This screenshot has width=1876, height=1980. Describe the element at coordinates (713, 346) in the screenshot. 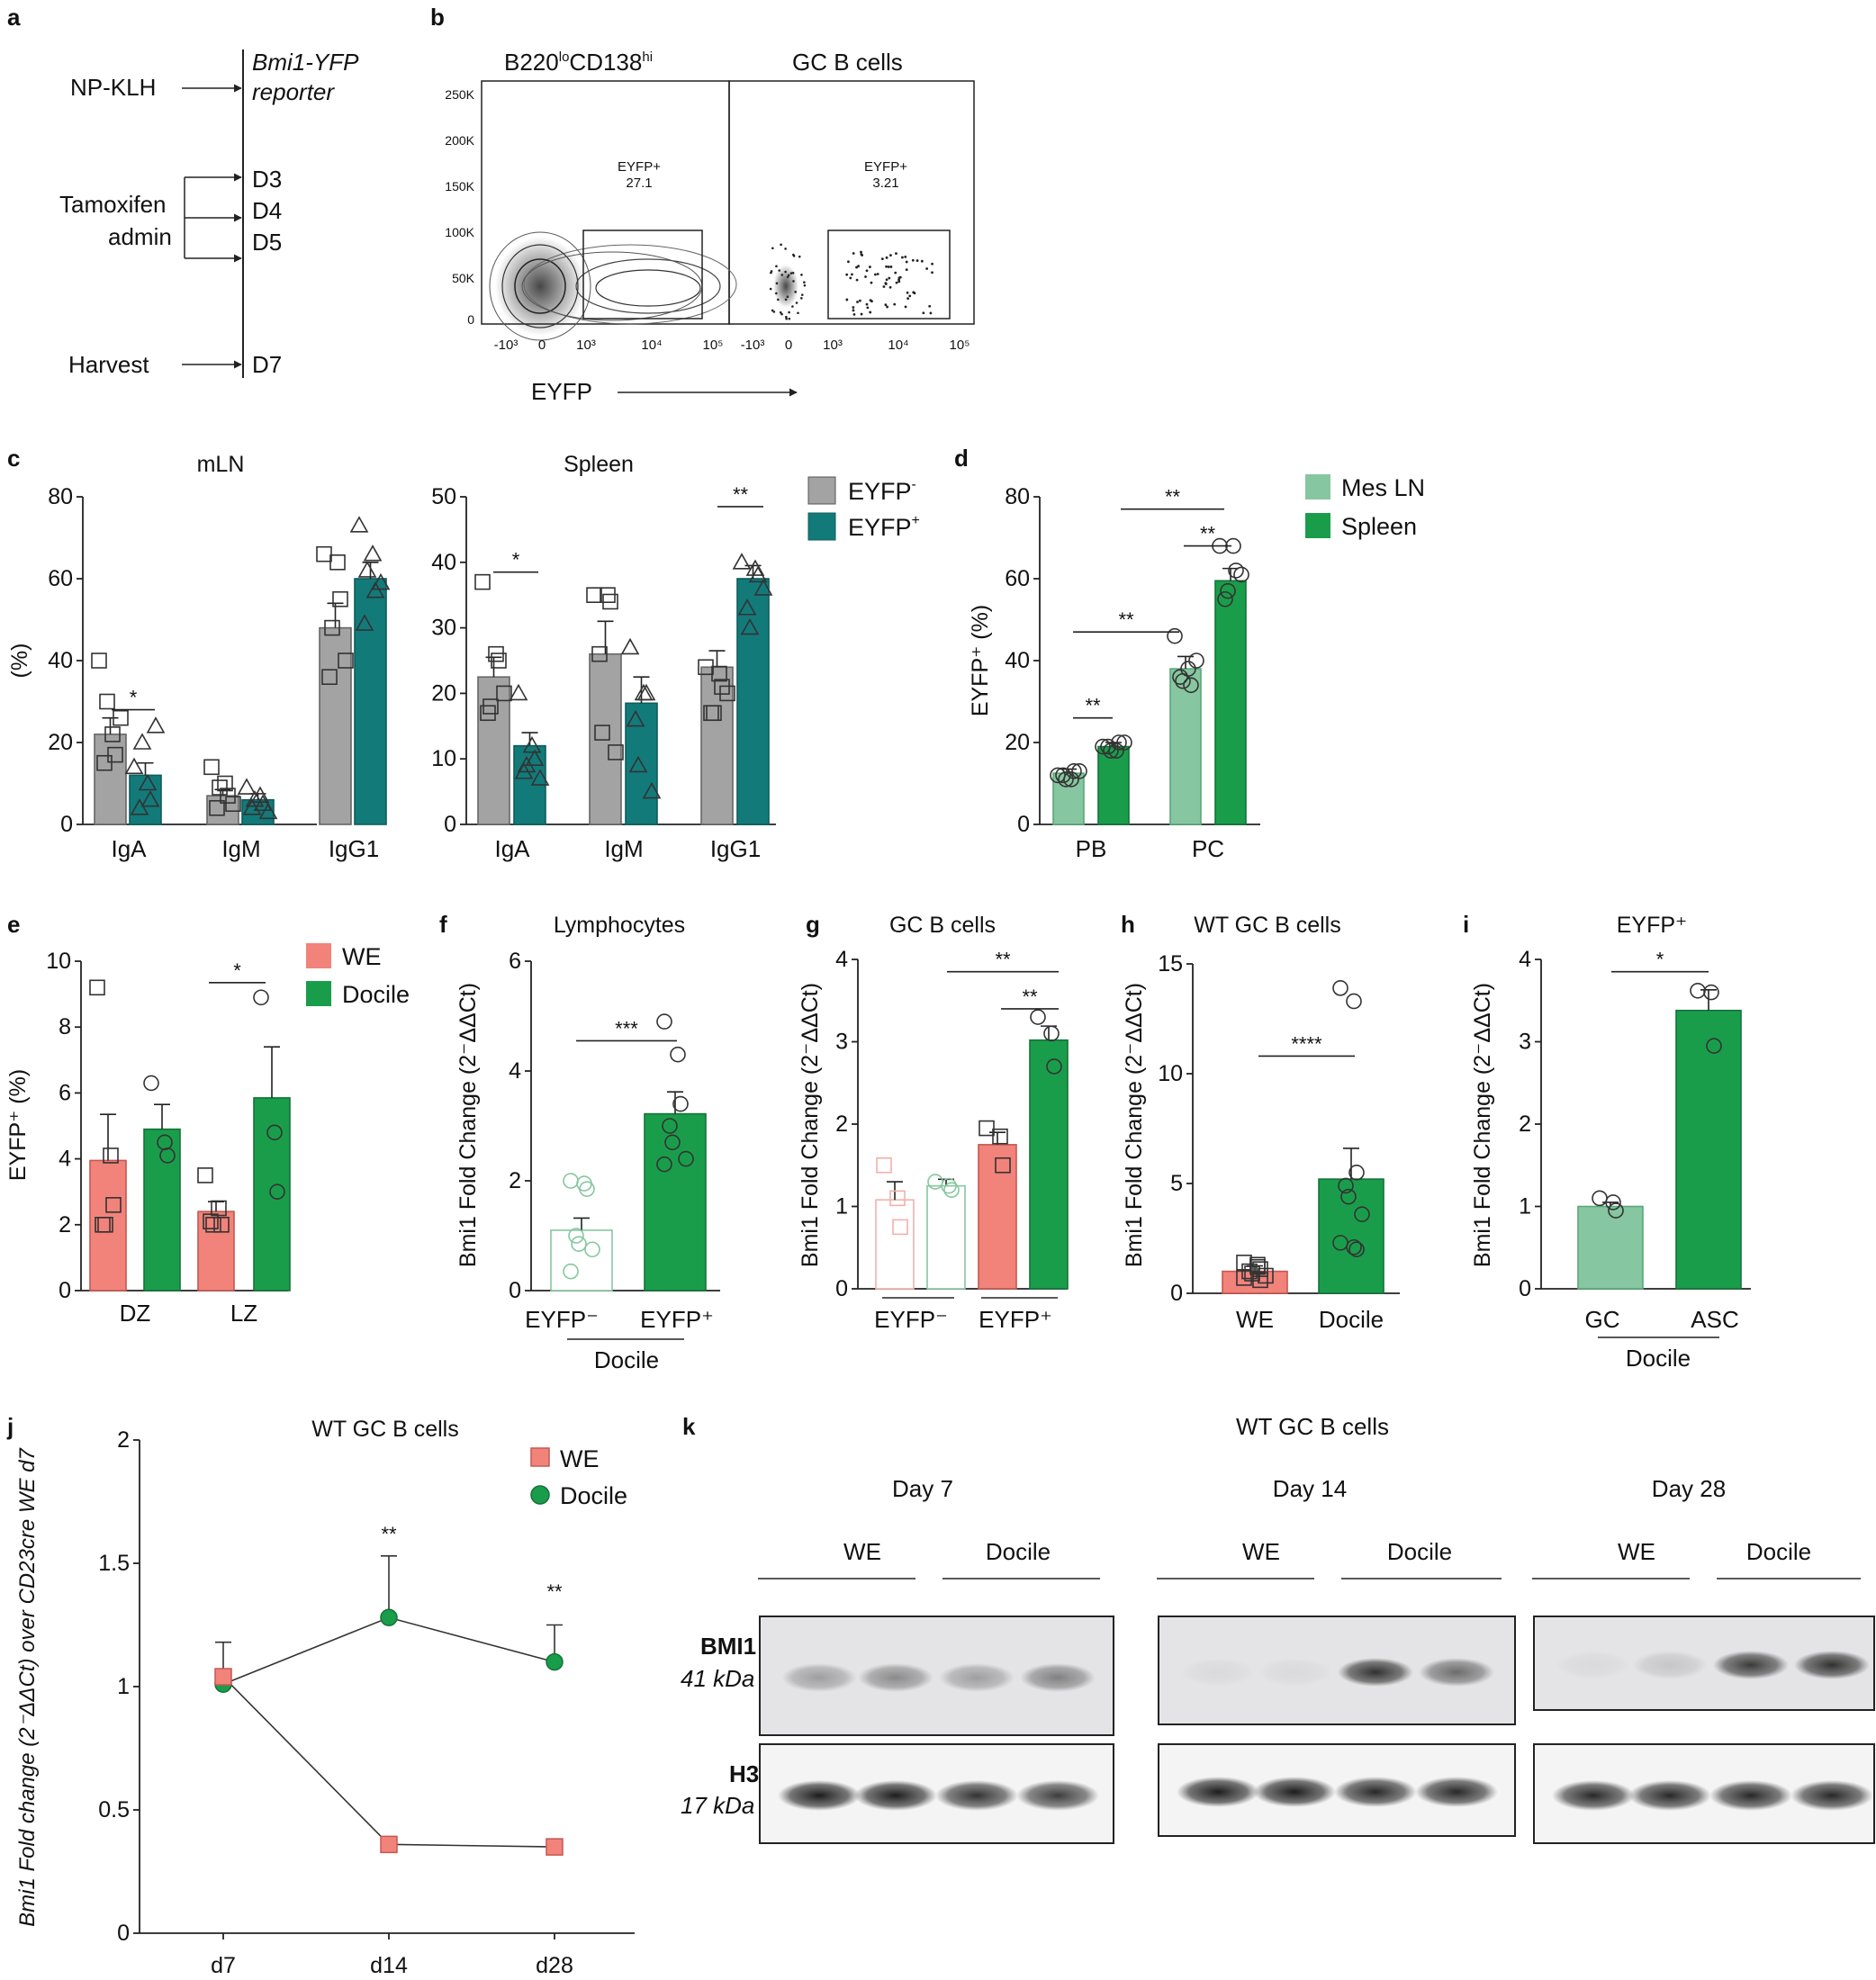

I see `svg-text: 10⁵` at that location.